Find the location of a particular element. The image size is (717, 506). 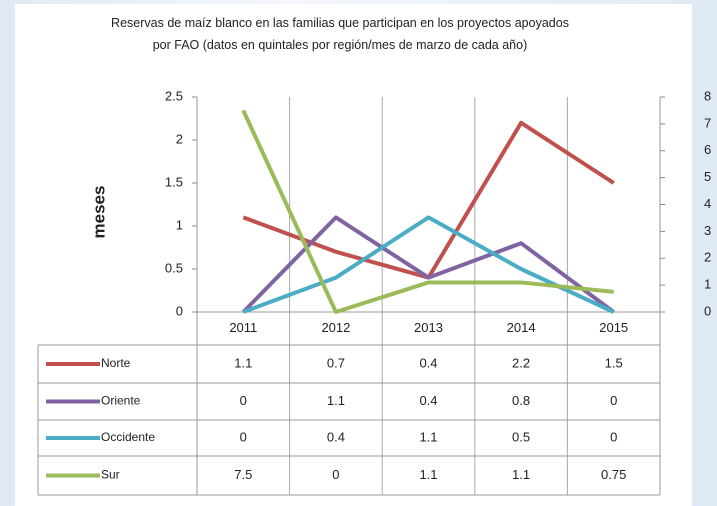

y2-tick-label: 7 is located at coordinates (707, 122).